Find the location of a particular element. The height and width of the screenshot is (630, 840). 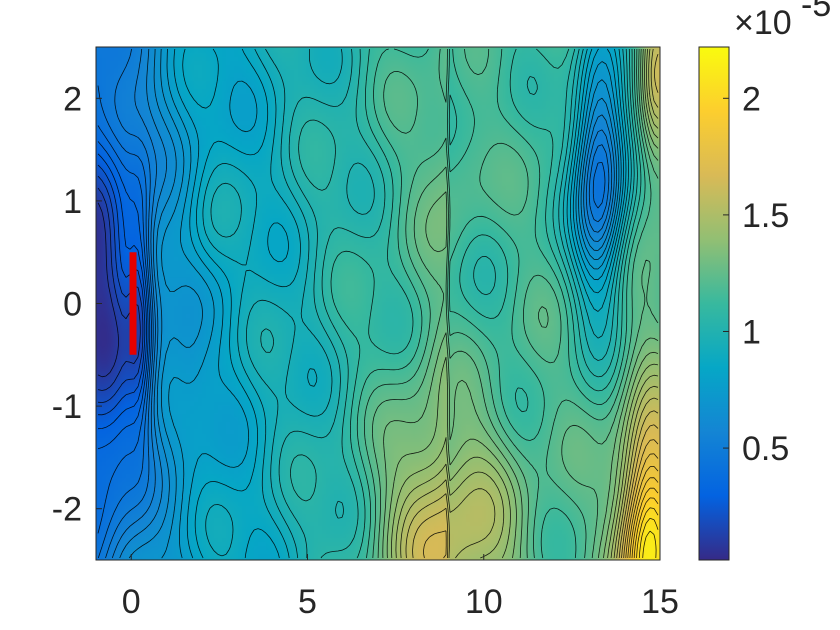

y-tick-label: 0 is located at coordinates (72, 305).